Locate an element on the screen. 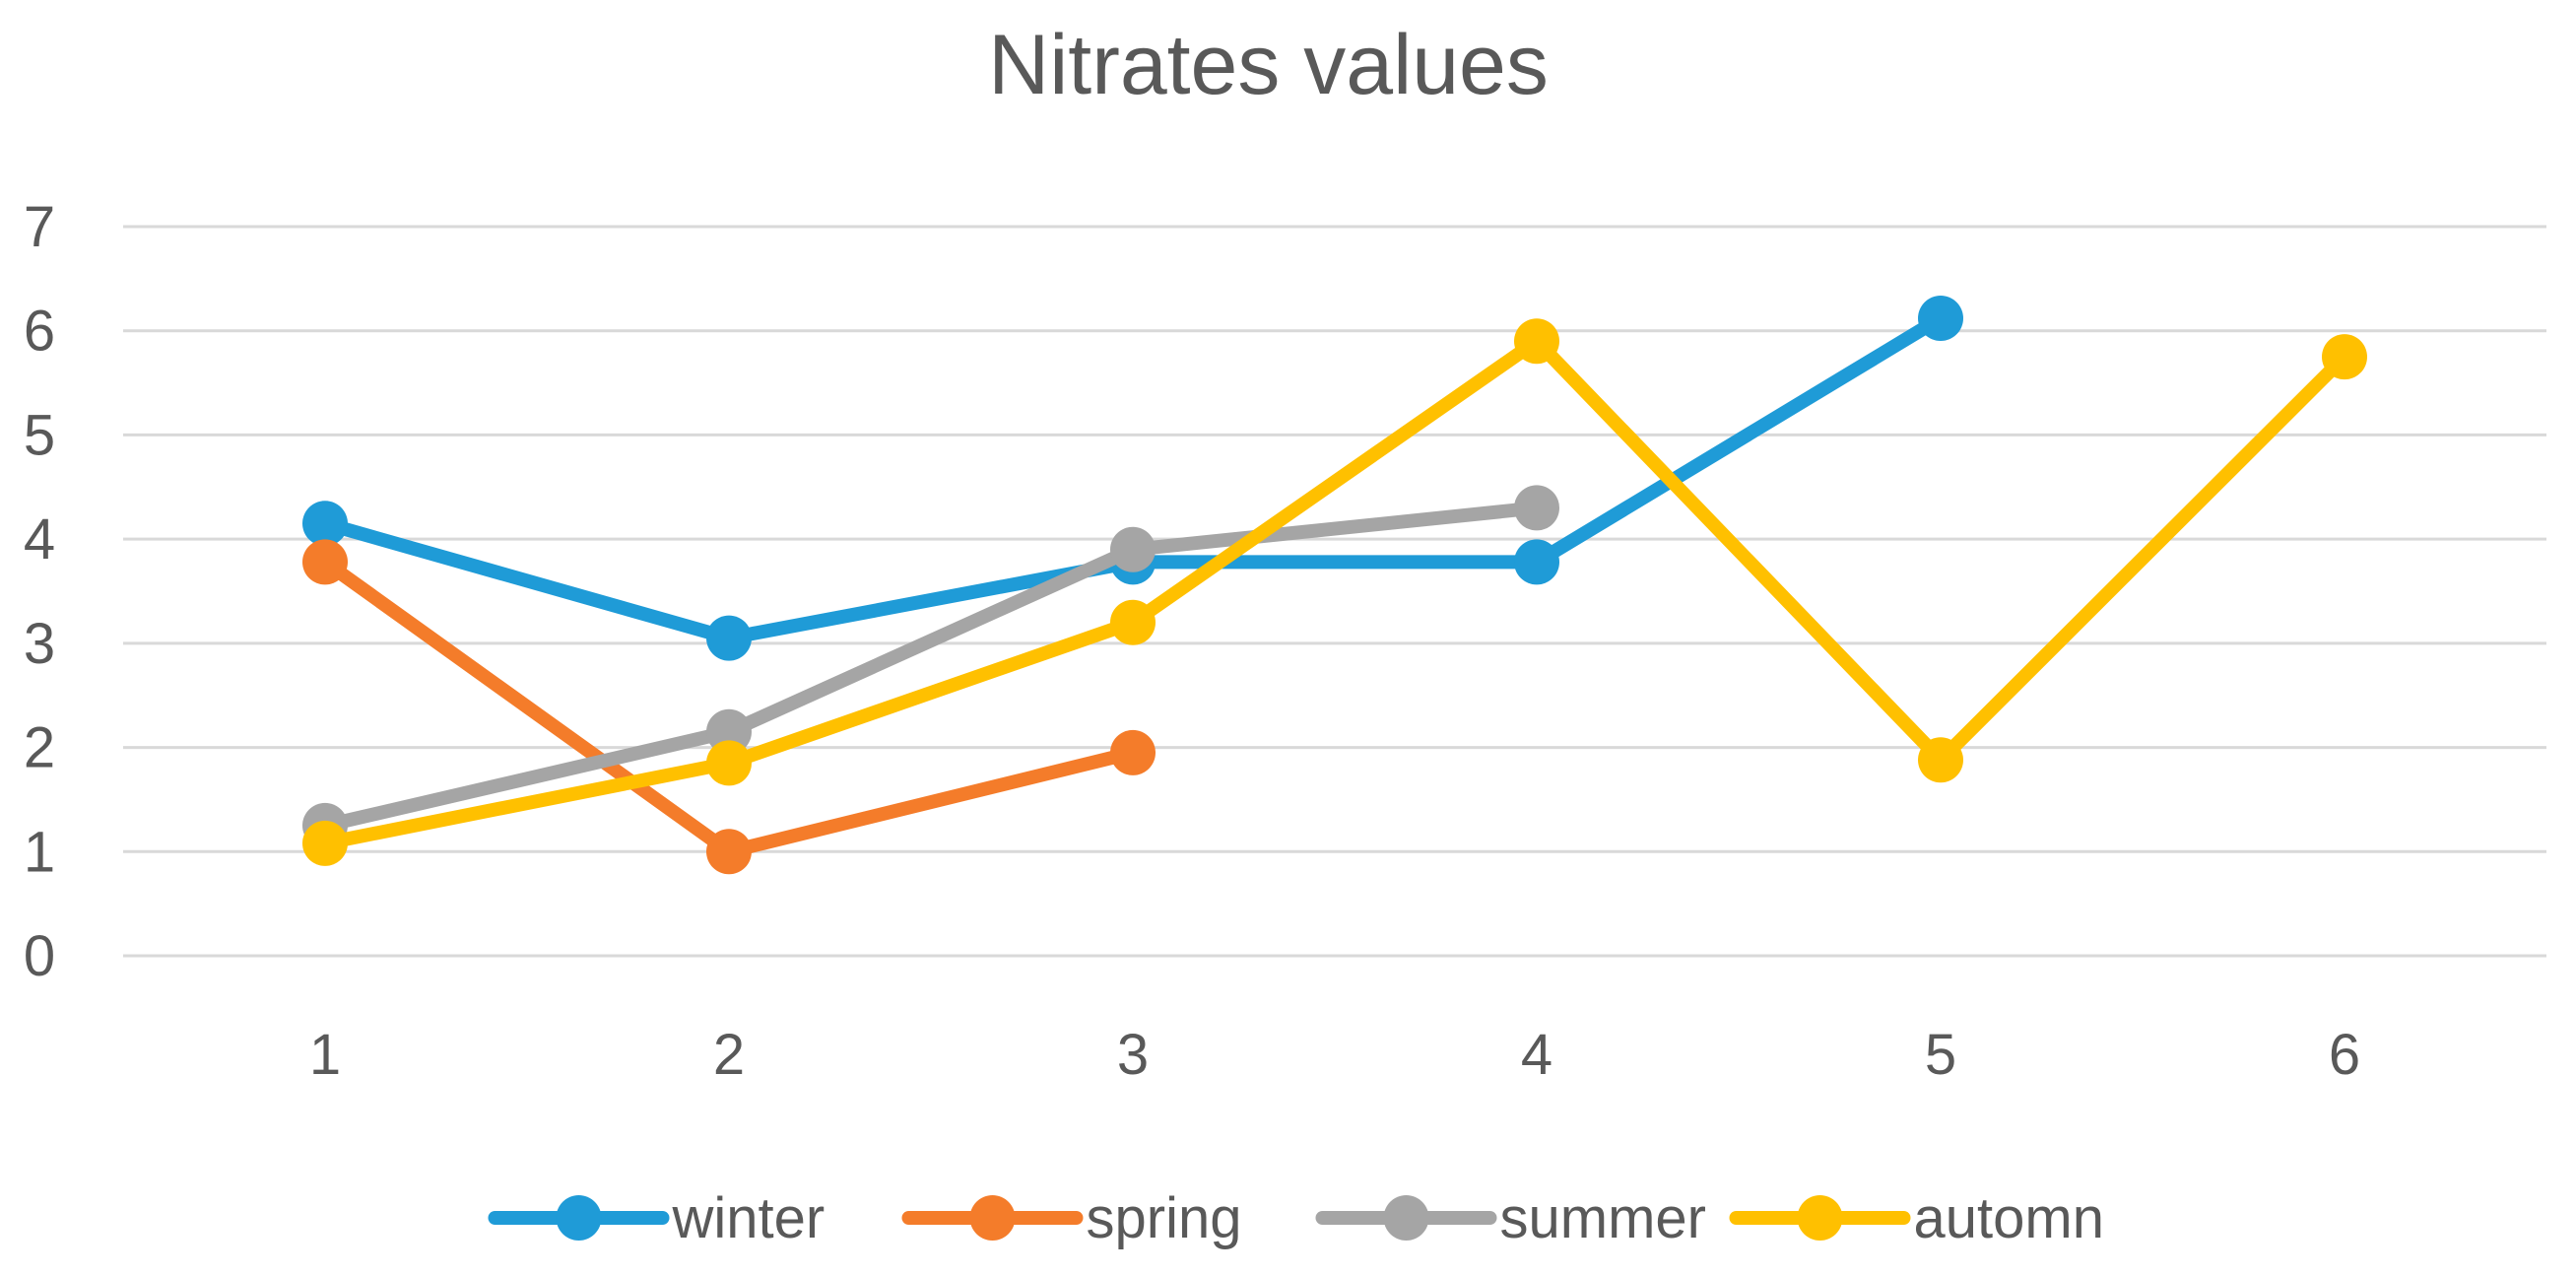  y-tick-label: 2 is located at coordinates (39, 748).